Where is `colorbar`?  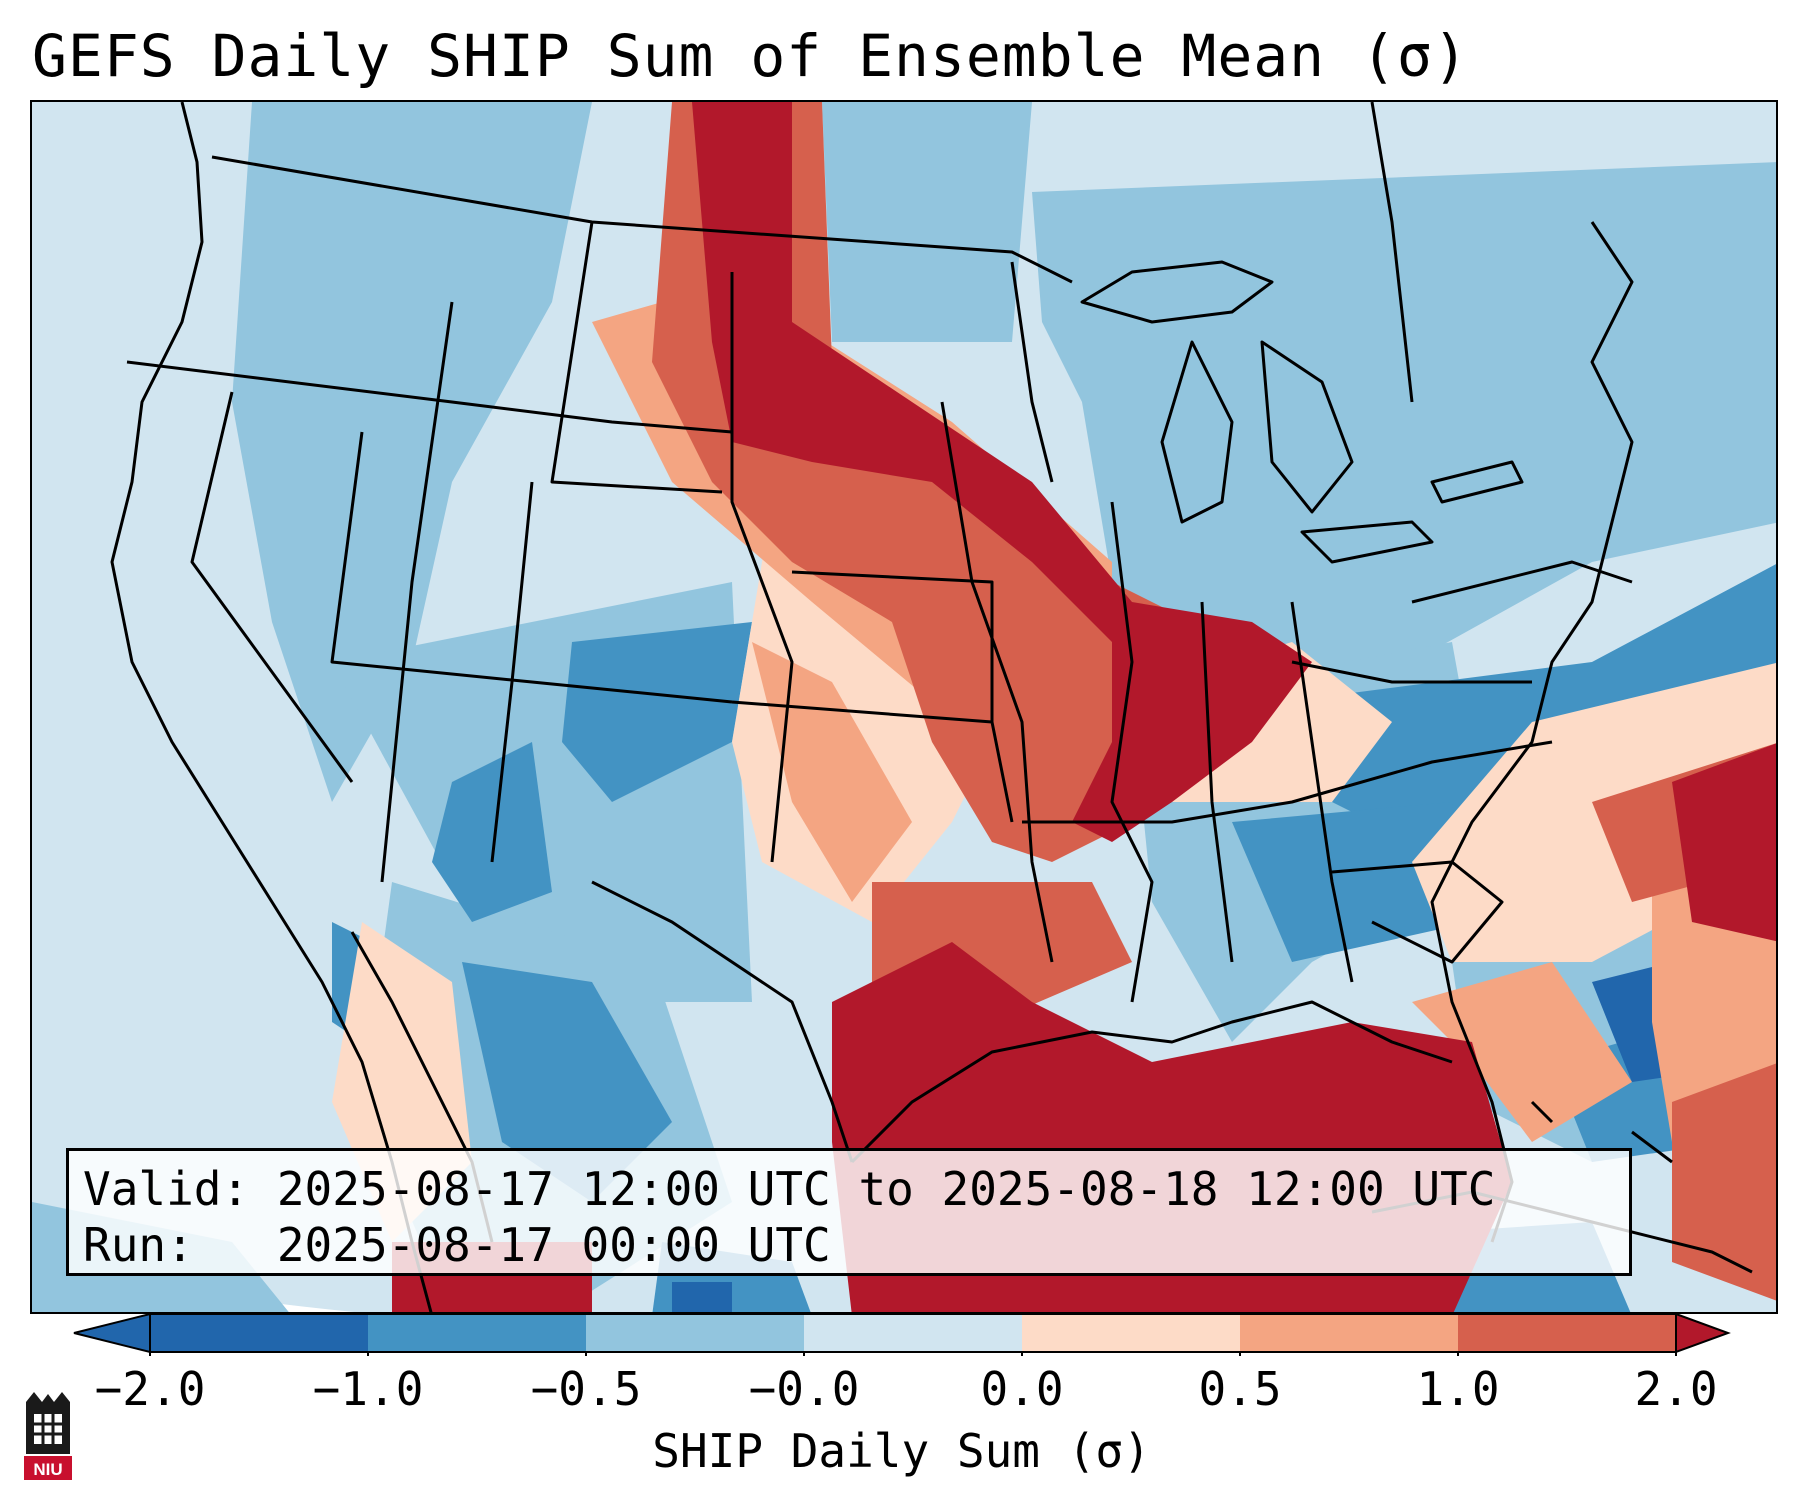 colorbar is located at coordinates (902, 1334).